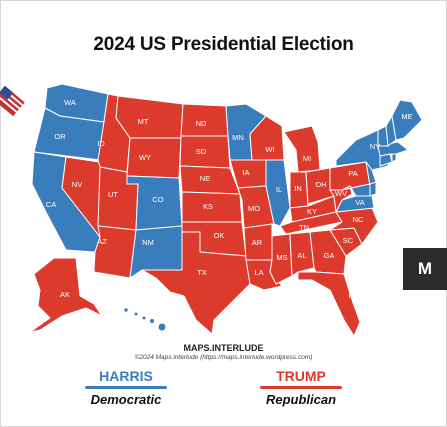  I want to click on state-NC, so click(354, 226).